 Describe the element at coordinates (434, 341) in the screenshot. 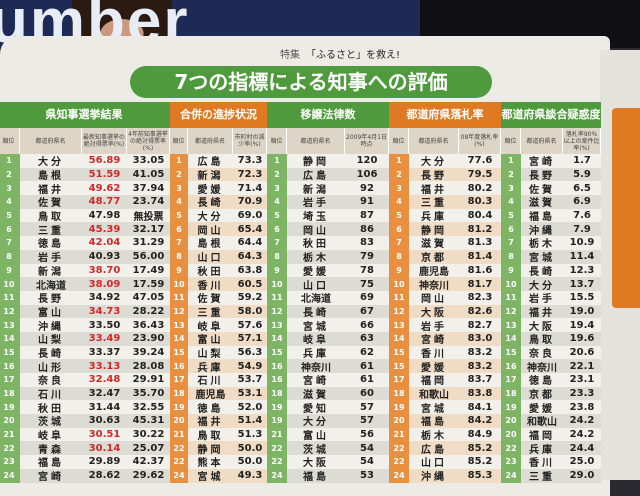

I see `prefecture-cell: 宮崎` at that location.